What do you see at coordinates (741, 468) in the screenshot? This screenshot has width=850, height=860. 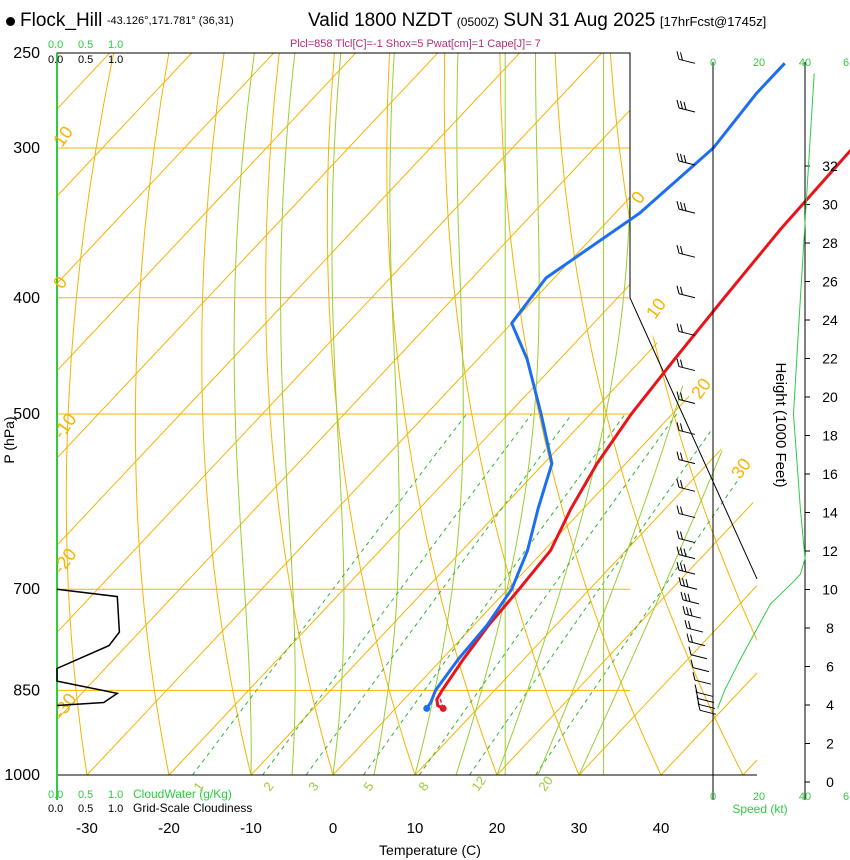 I see `isotherm-label: 30` at bounding box center [741, 468].